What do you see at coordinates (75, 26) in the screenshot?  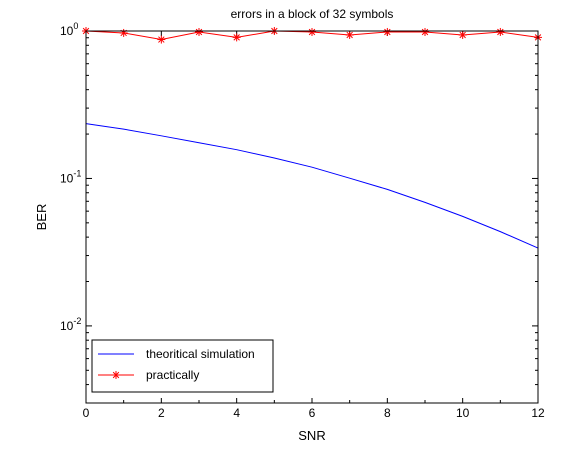 I see `y-tick-exponent: 0` at bounding box center [75, 26].